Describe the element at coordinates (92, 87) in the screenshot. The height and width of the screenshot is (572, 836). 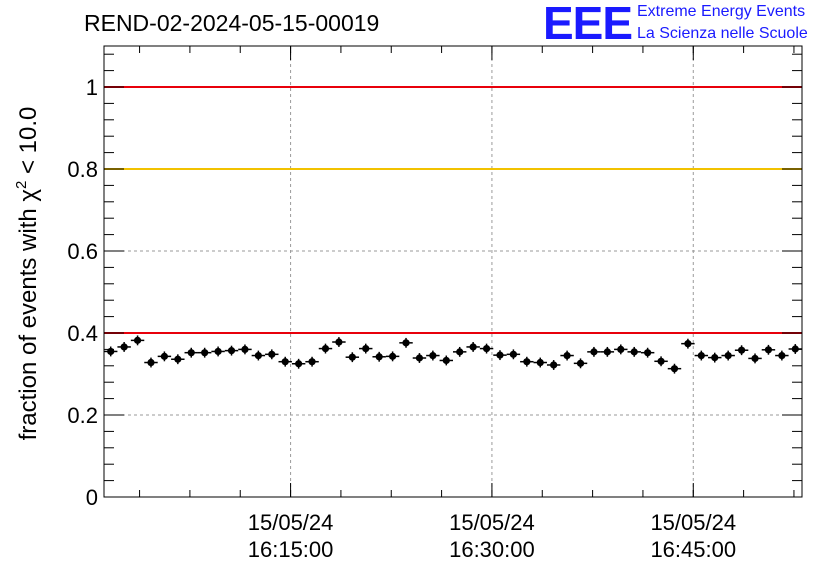
I see `y-tick-label: 1` at that location.